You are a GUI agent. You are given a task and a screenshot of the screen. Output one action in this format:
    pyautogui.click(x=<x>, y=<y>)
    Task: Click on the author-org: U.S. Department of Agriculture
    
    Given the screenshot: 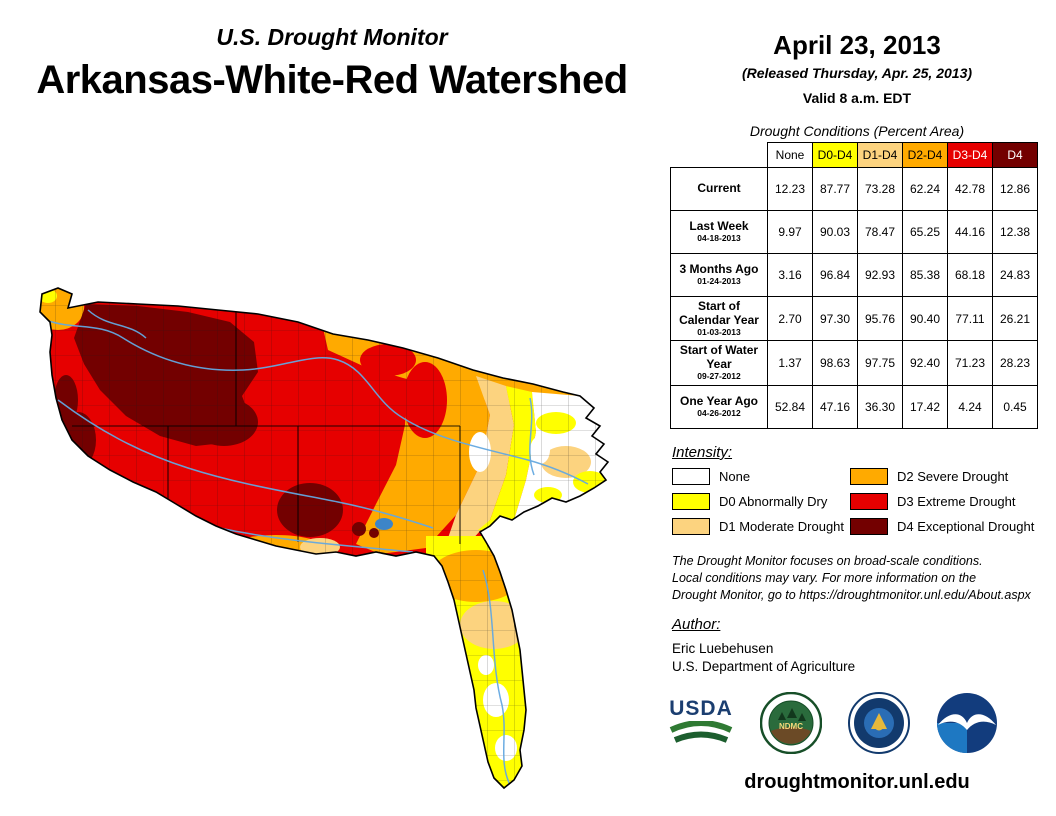 What is the action you would take?
    pyautogui.click(x=764, y=666)
    